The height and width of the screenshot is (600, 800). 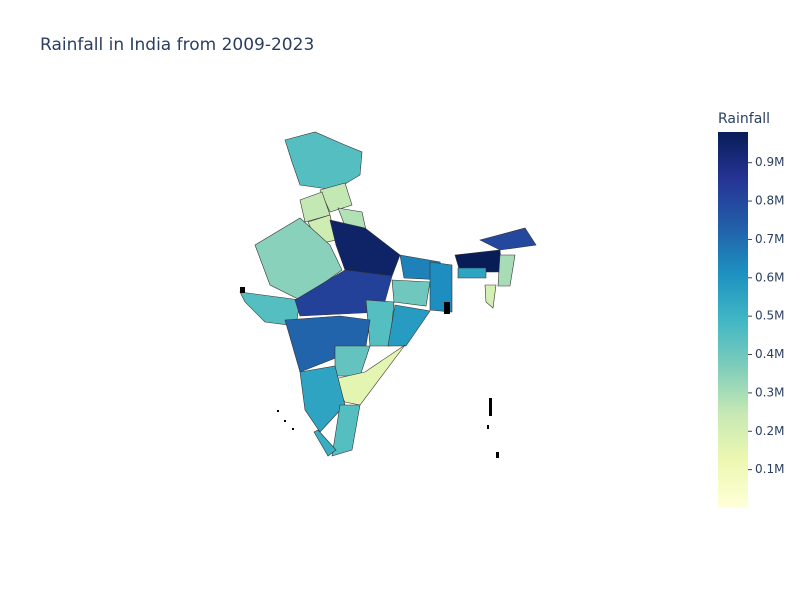 I want to click on colorbar-tick-label: 0.3M, so click(x=769, y=392).